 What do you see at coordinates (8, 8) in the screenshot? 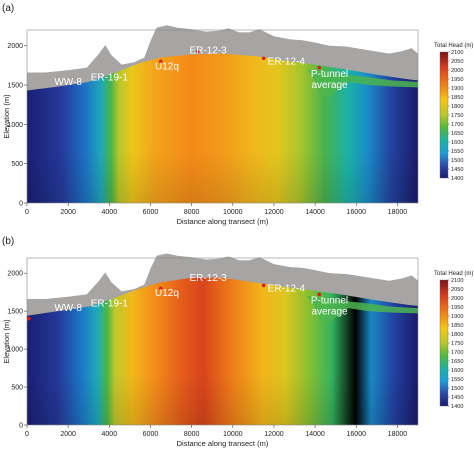
I see `panel-label: (a)` at bounding box center [8, 8].